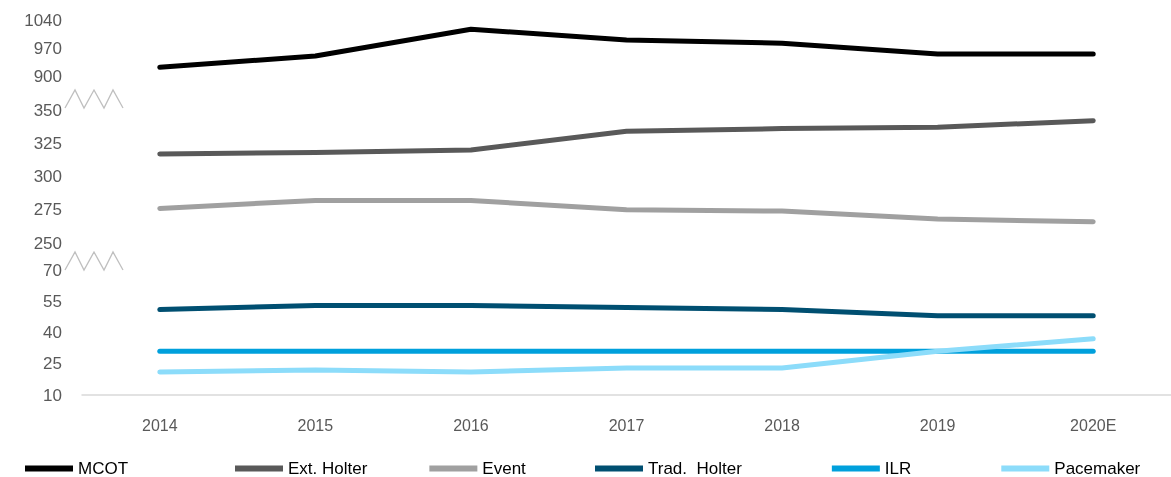 Image resolution: width=1171 pixels, height=477 pixels. What do you see at coordinates (52, 301) in the screenshot?
I see `y-tick-label: 55` at bounding box center [52, 301].